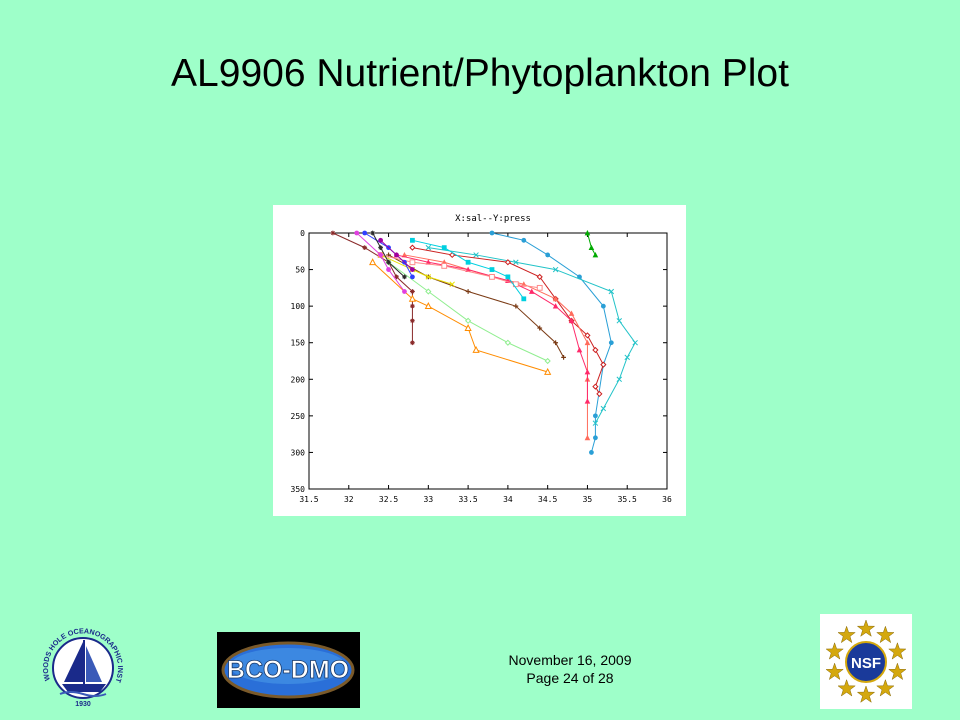 The height and width of the screenshot is (720, 960). I want to click on x-tick-label: 32.5, so click(388, 499).